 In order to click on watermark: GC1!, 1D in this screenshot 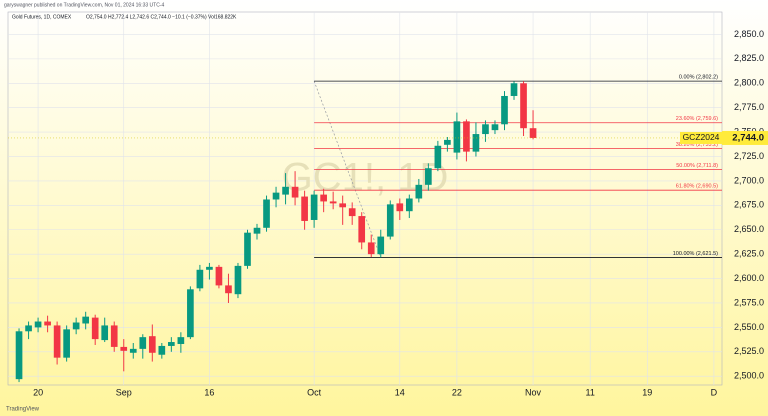, I will do `click(365, 178)`.